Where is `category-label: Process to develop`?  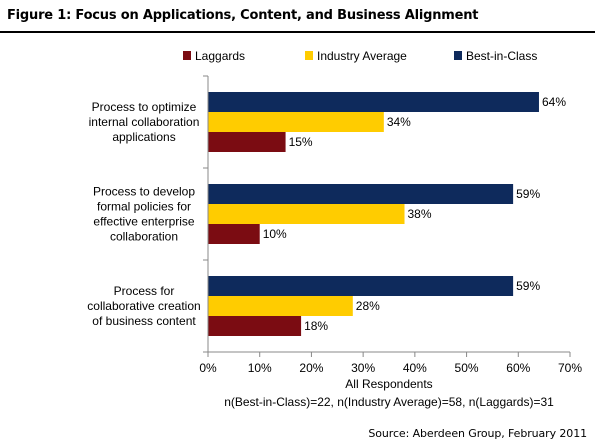 category-label: Process to develop is located at coordinates (144, 192).